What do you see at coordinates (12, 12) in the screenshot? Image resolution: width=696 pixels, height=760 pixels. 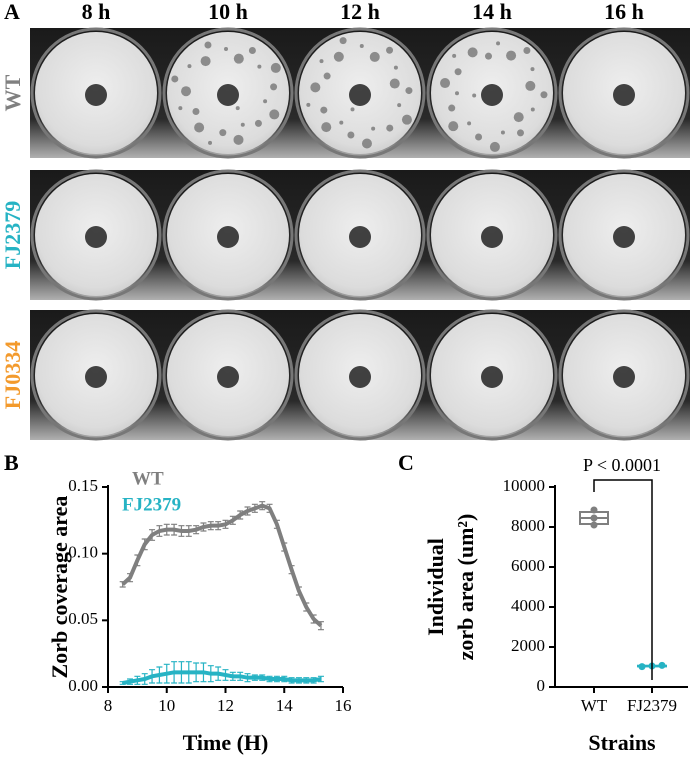 I see `panel-label: A` at bounding box center [12, 12].